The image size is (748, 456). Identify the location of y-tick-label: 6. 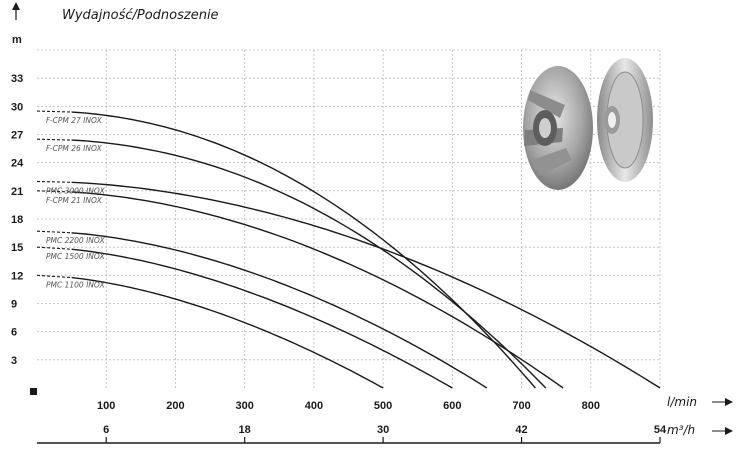
(14, 333).